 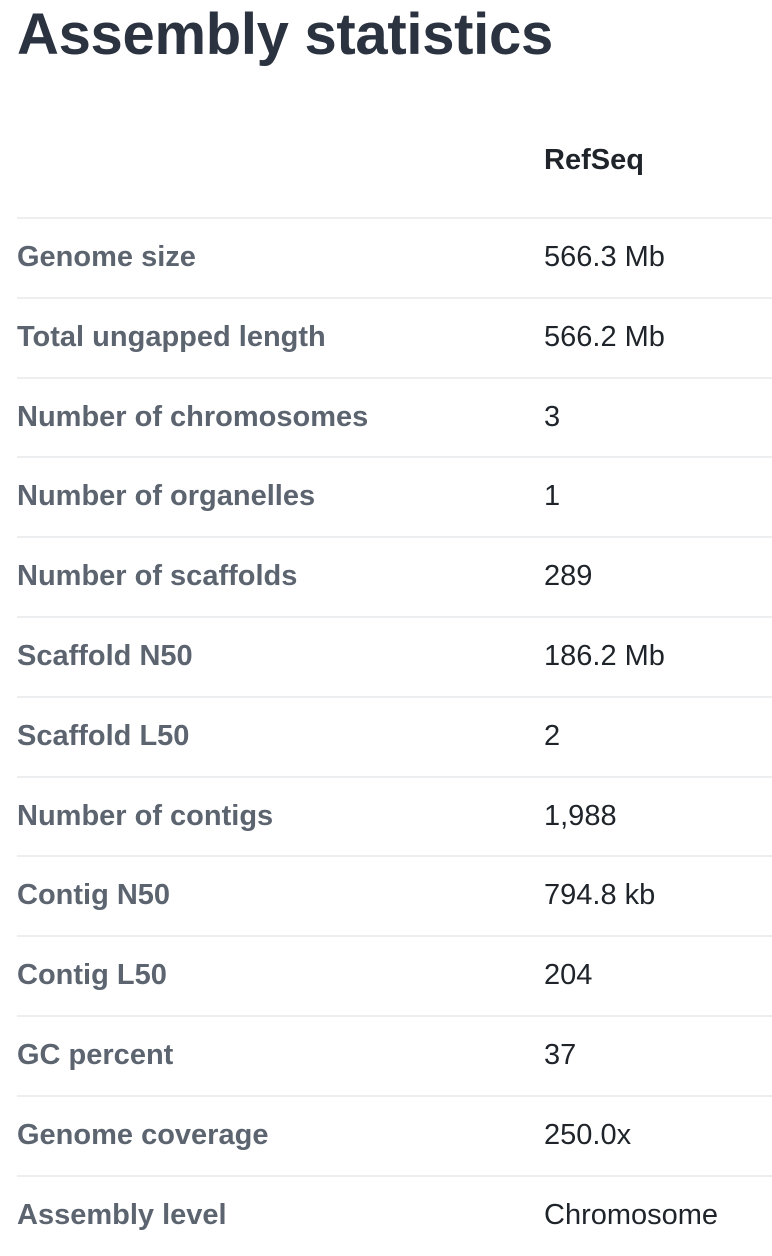 What do you see at coordinates (122, 1214) in the screenshot?
I see `row-label: Assembly level` at bounding box center [122, 1214].